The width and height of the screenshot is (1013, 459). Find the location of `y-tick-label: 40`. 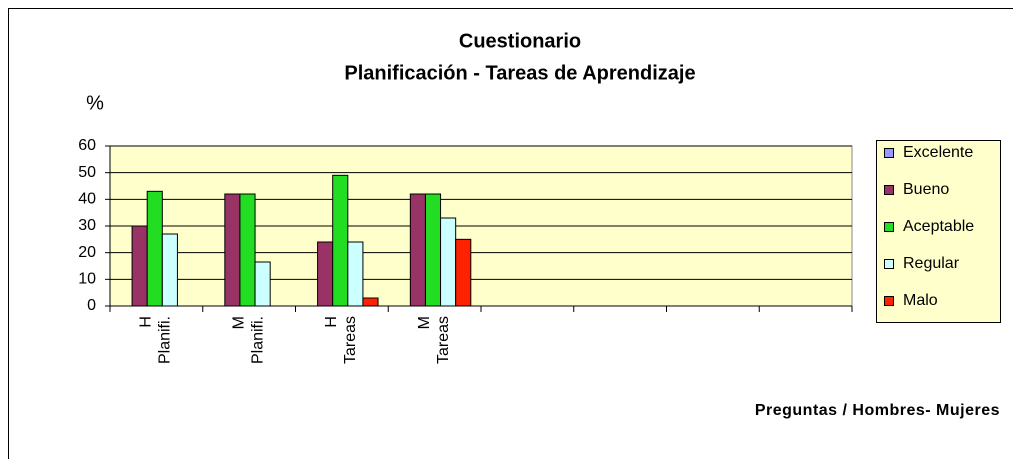

y-tick-label: 40 is located at coordinates (87, 199).